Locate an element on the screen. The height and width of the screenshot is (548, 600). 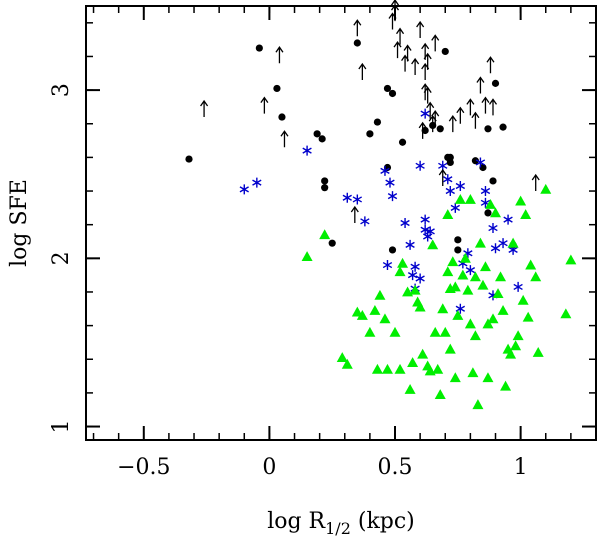
x-axis-label-main: log R is located at coordinates (296, 521).